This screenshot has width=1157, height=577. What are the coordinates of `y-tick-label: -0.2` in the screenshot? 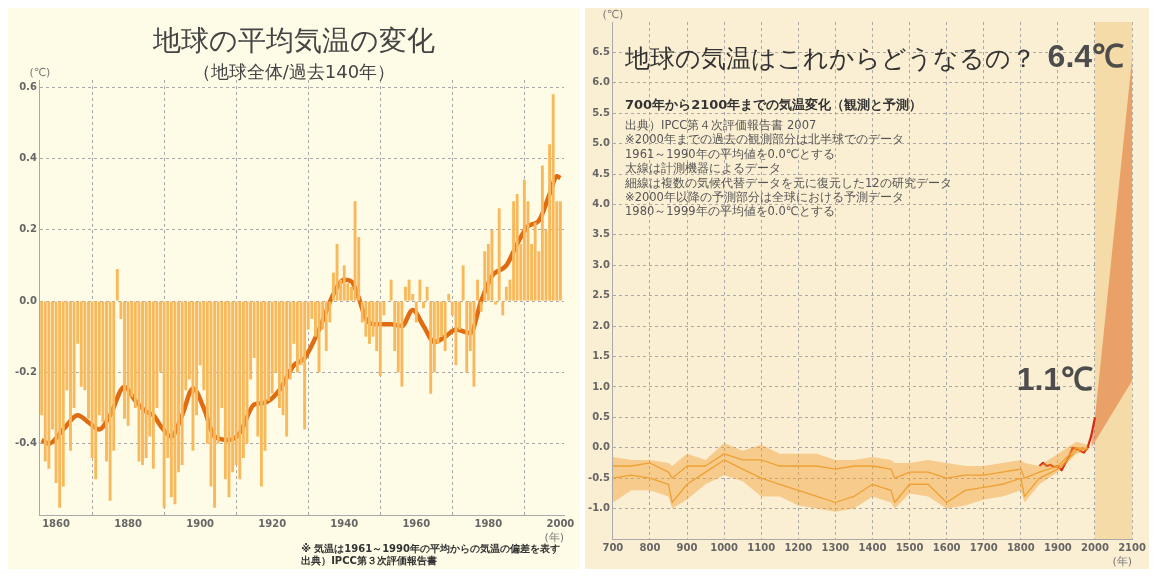 It's located at (25, 371).